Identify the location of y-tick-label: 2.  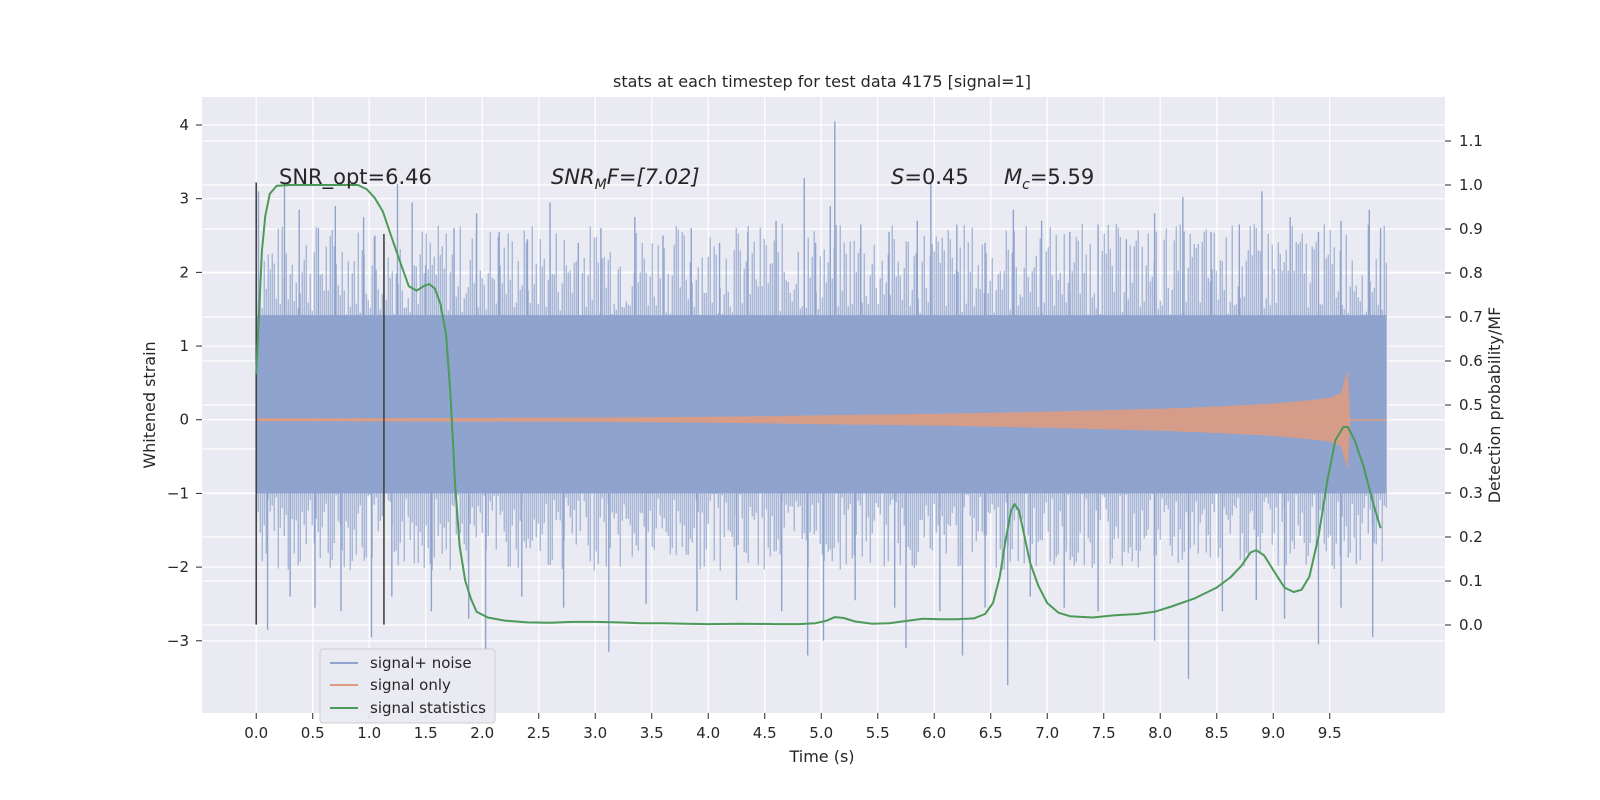
(184, 272).